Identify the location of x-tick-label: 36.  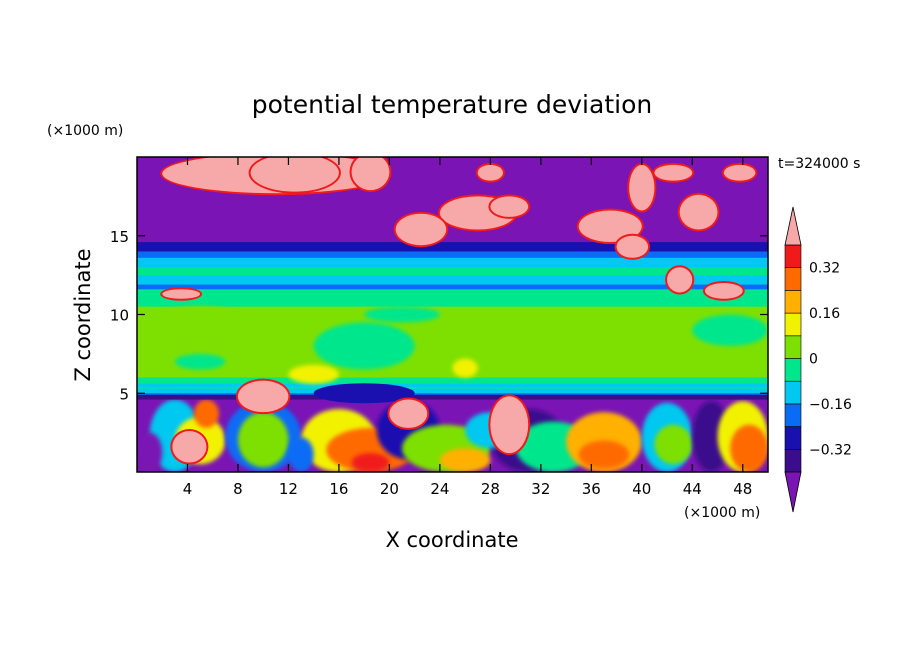
(591, 489).